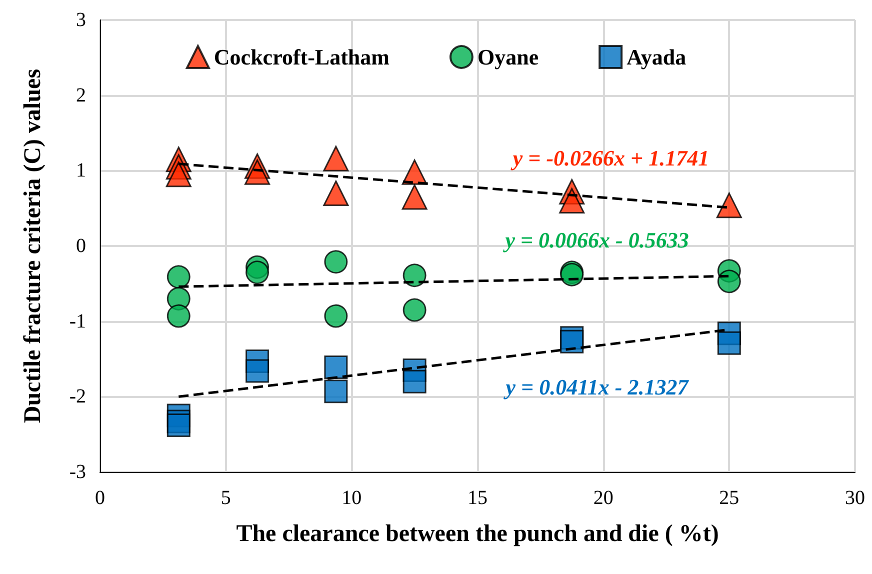 This screenshot has height=574, width=872. I want to click on annotation: y = -0.0266x + 1.1741, so click(610, 158).